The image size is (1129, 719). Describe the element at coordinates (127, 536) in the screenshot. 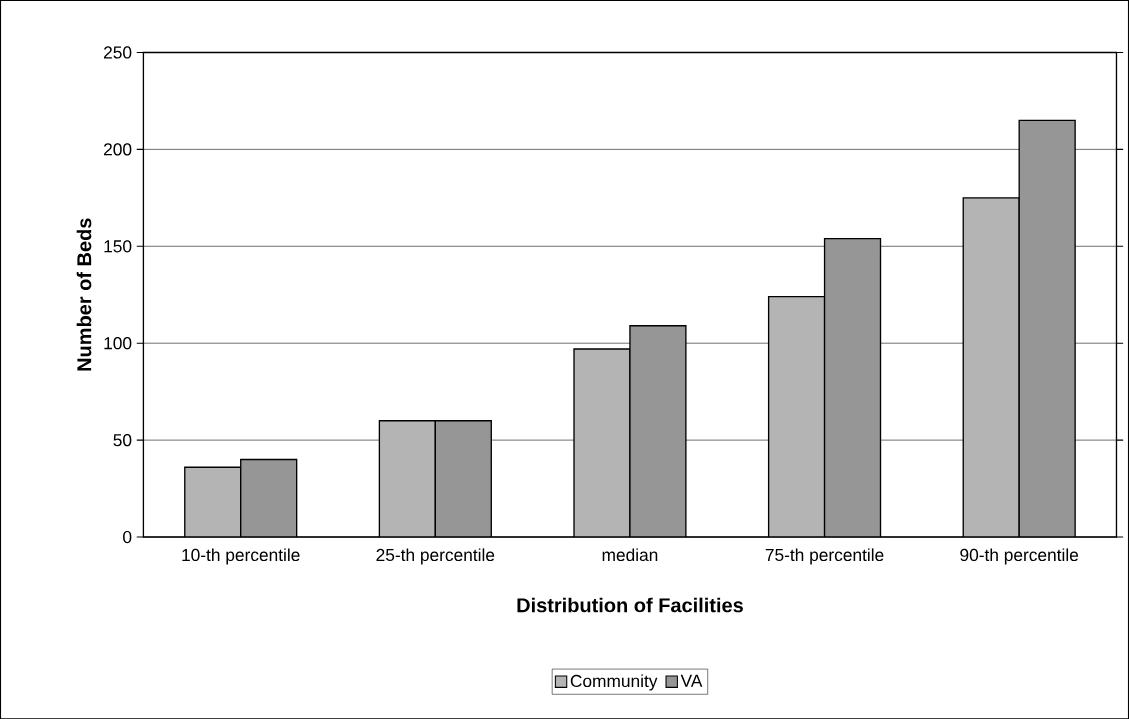

I see `y-tick-label: 0` at that location.